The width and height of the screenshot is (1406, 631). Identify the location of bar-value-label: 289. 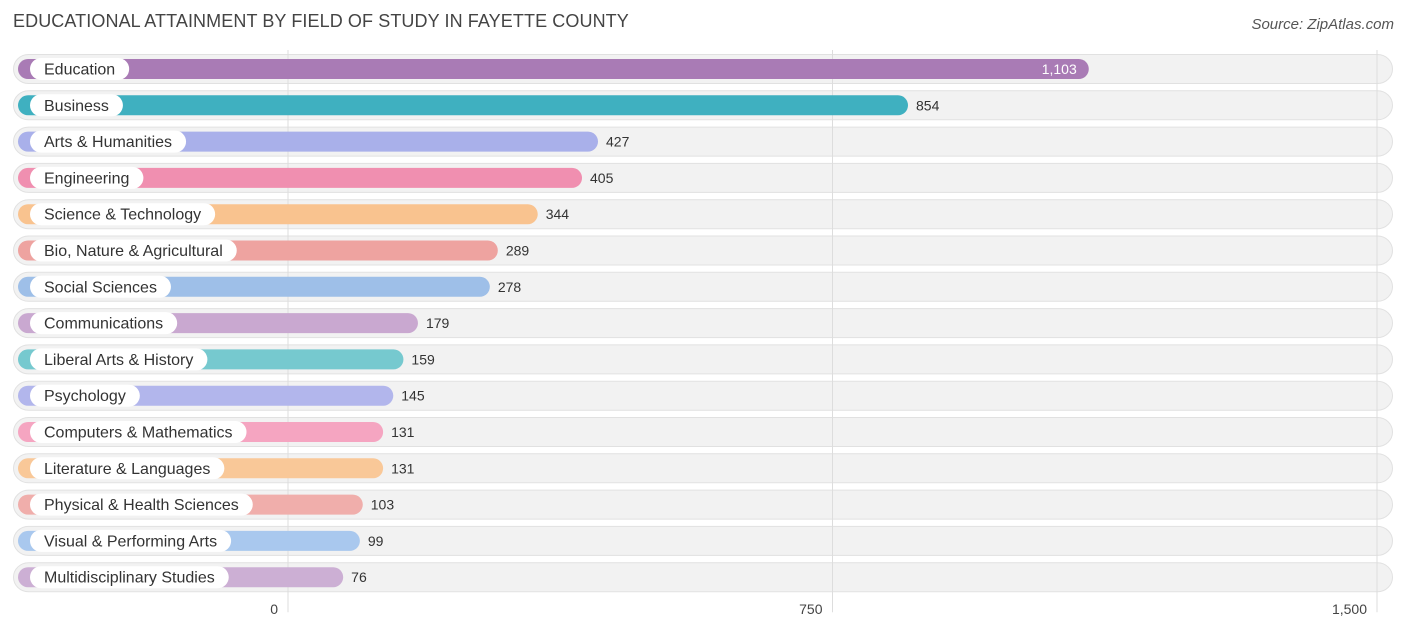
(518, 251).